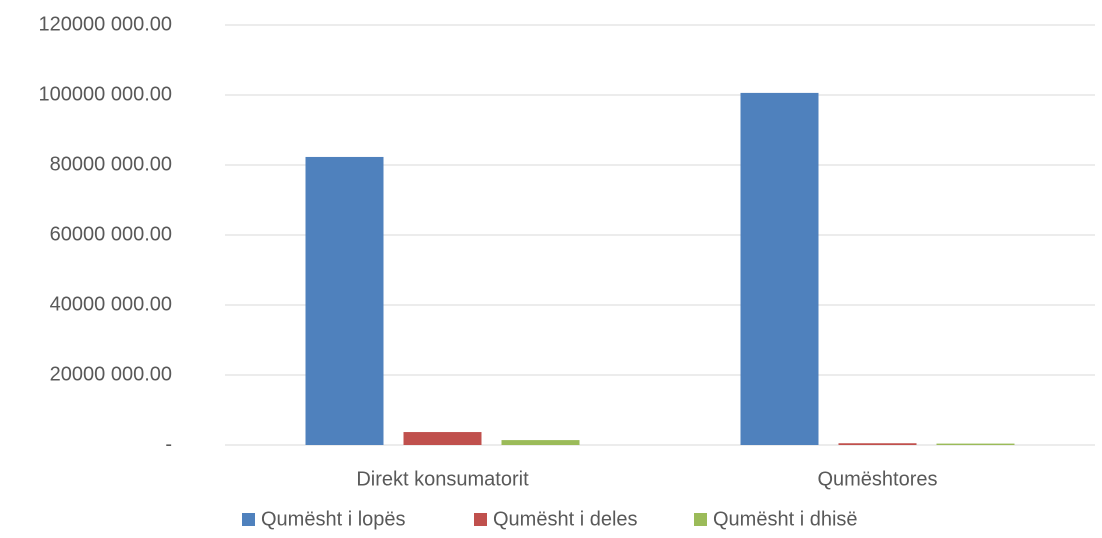  What do you see at coordinates (105, 94) in the screenshot?
I see `y-tick-label: 100000 000.00` at bounding box center [105, 94].